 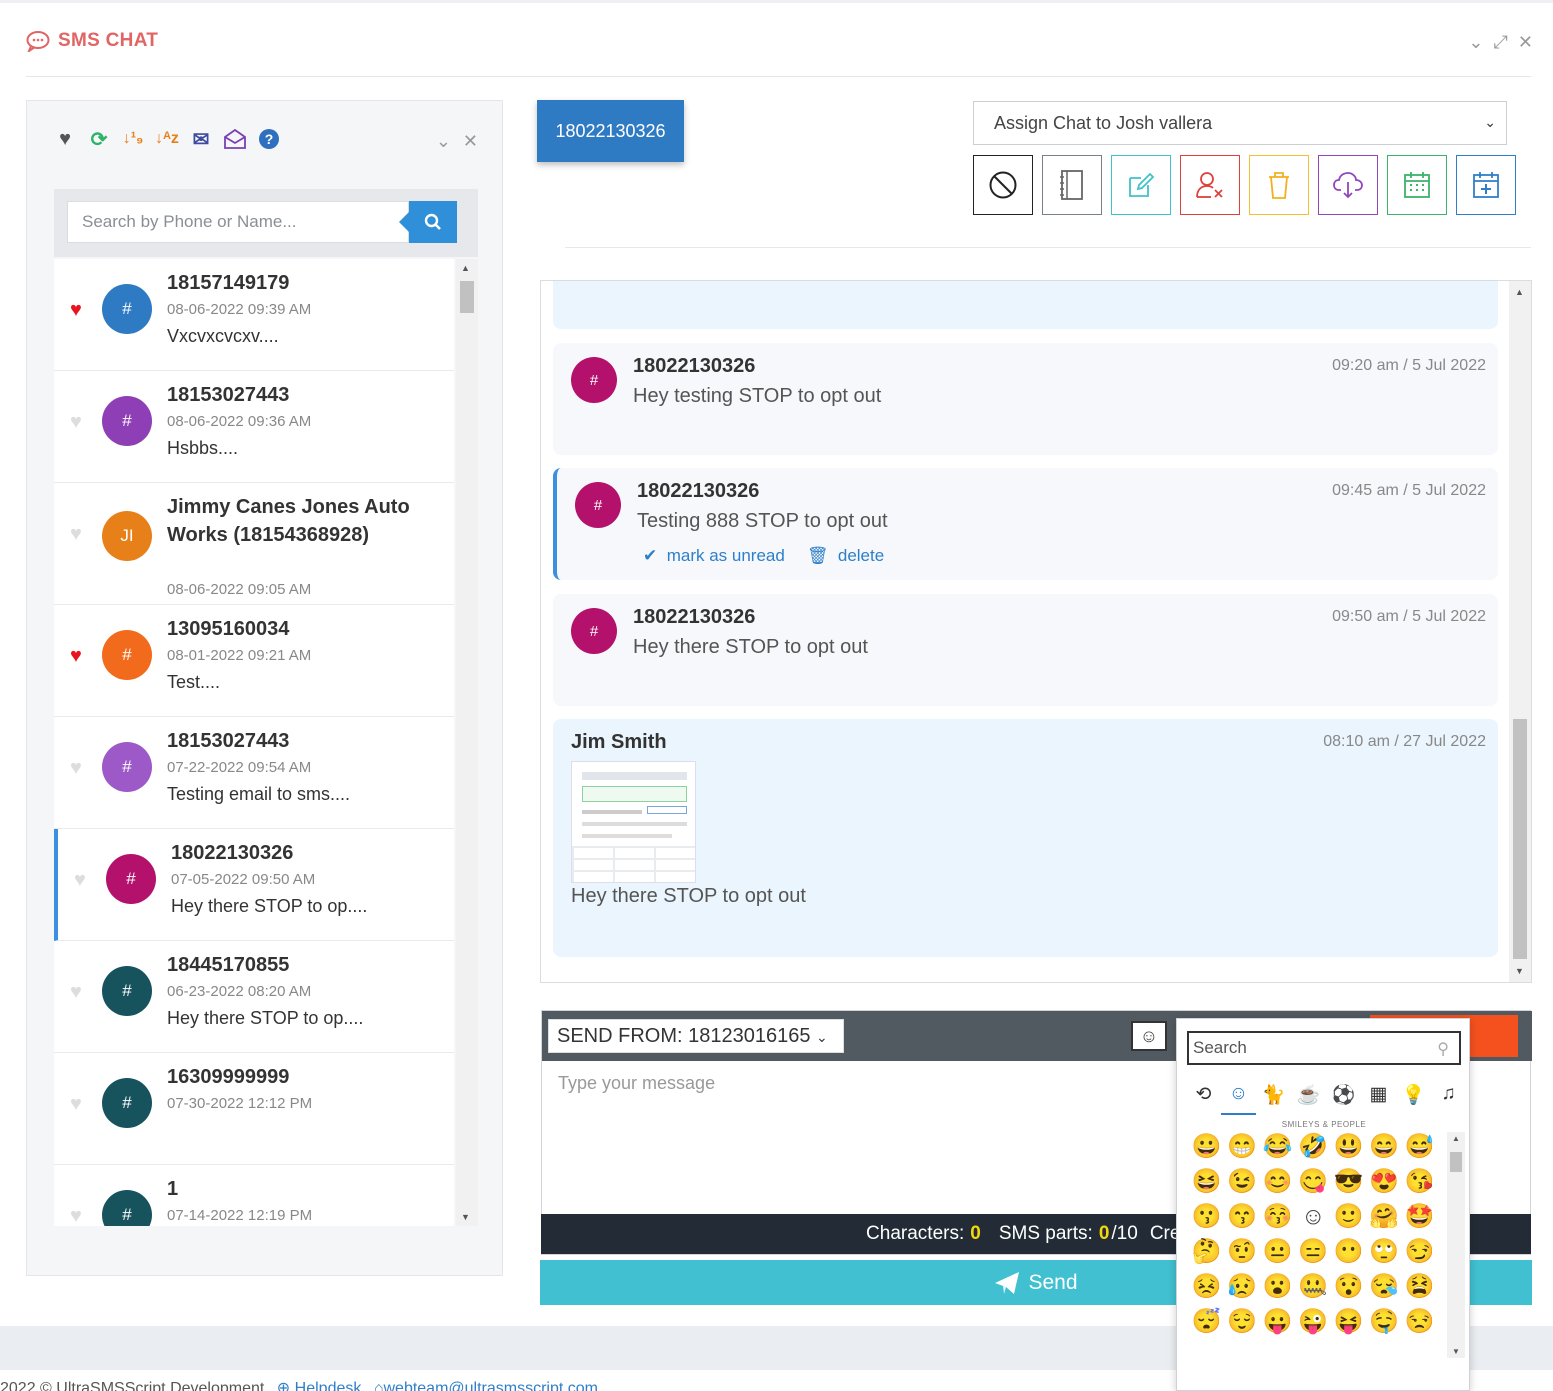 What do you see at coordinates (633, 822) in the screenshot?
I see `attachment-thumbnail` at bounding box center [633, 822].